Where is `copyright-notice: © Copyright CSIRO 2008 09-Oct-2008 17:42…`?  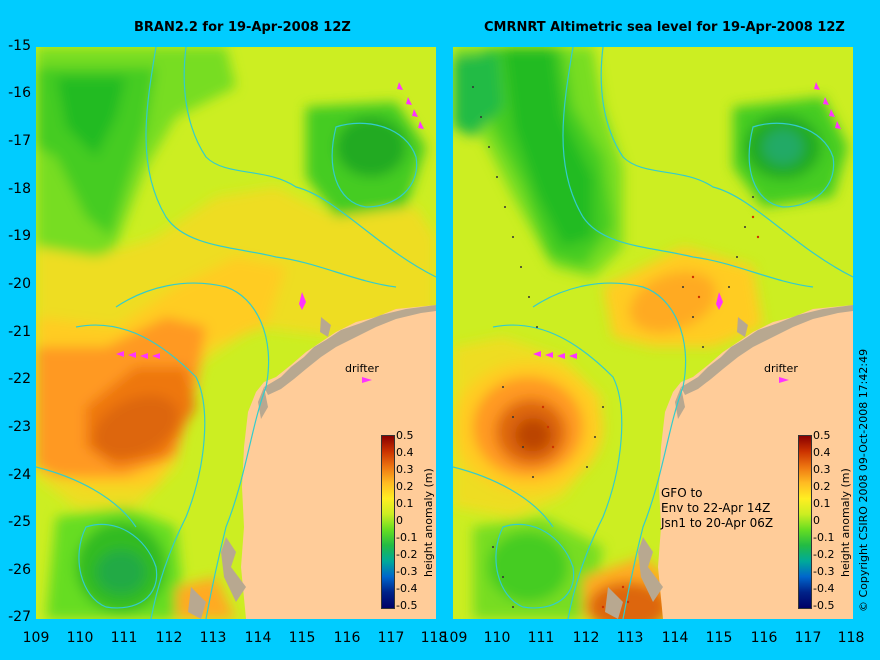 copyright-notice: © Copyright CSIRO 2008 09-Oct-2008 17:42… is located at coordinates (863, 480).